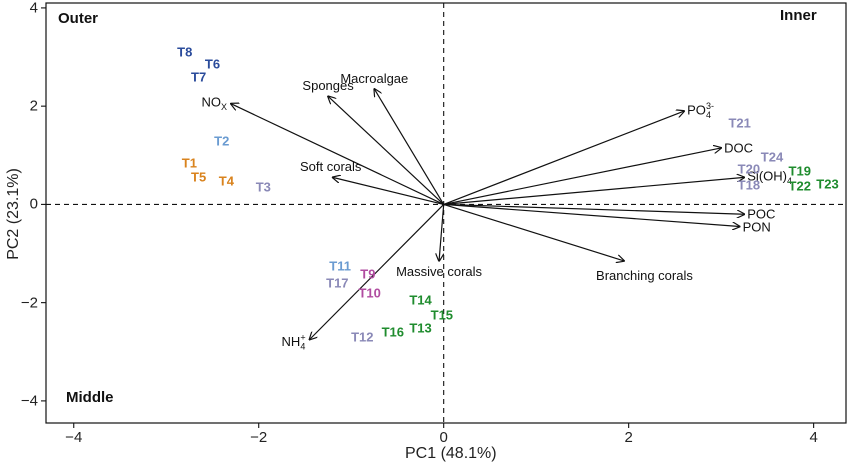 The height and width of the screenshot is (468, 850). I want to click on vector-label: Massive corals, so click(439, 271).